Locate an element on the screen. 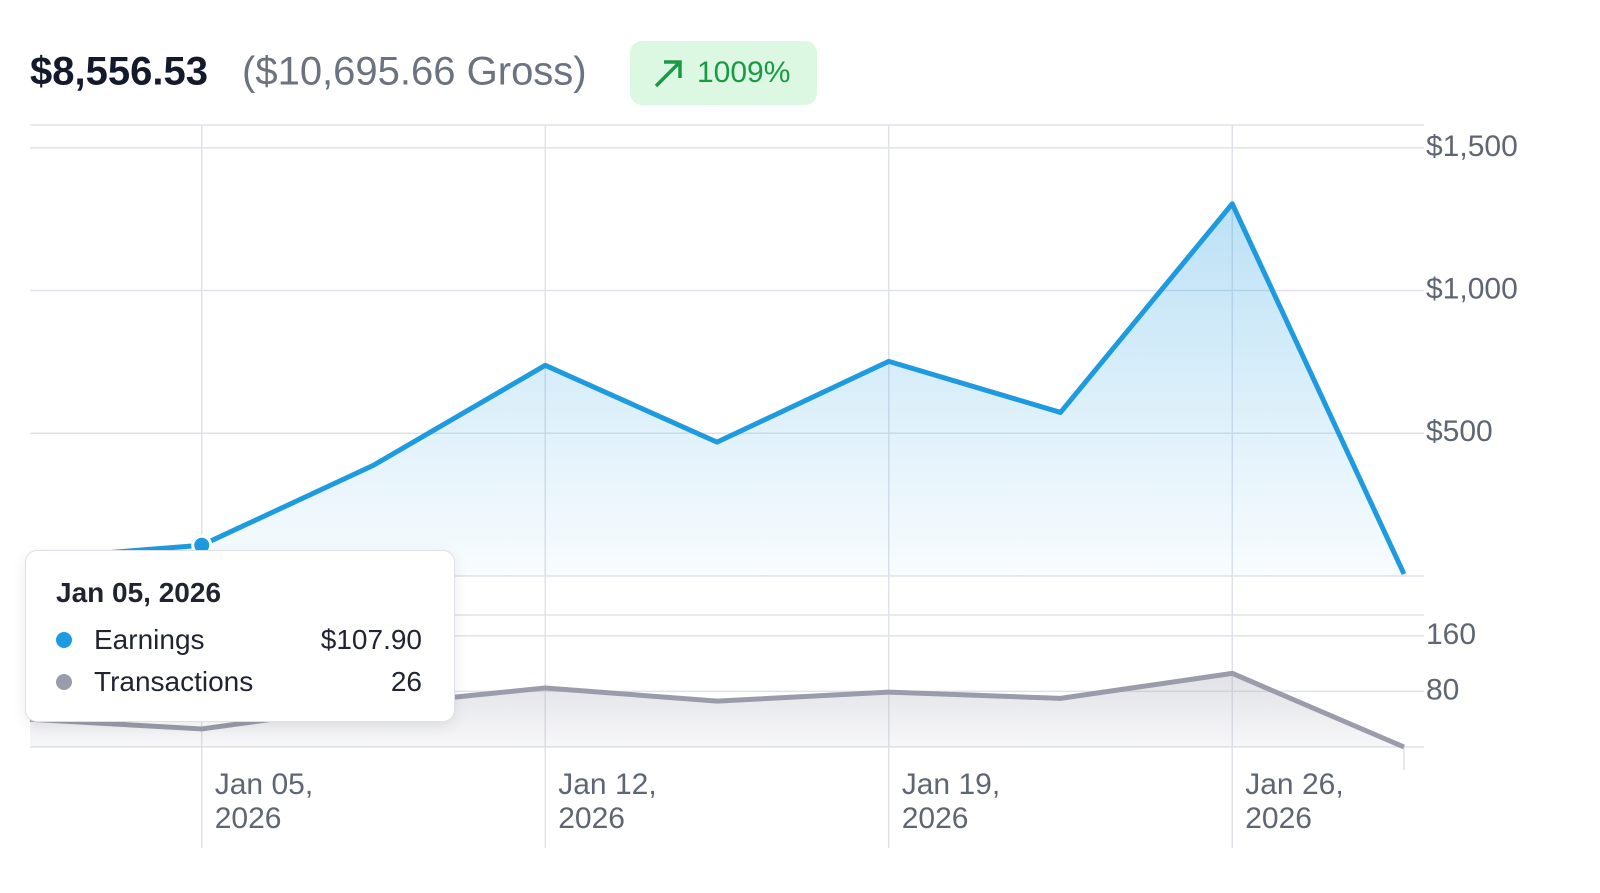 Image resolution: width=1600 pixels, height=893 pixels. y-tick-label: 160 is located at coordinates (1451, 634).